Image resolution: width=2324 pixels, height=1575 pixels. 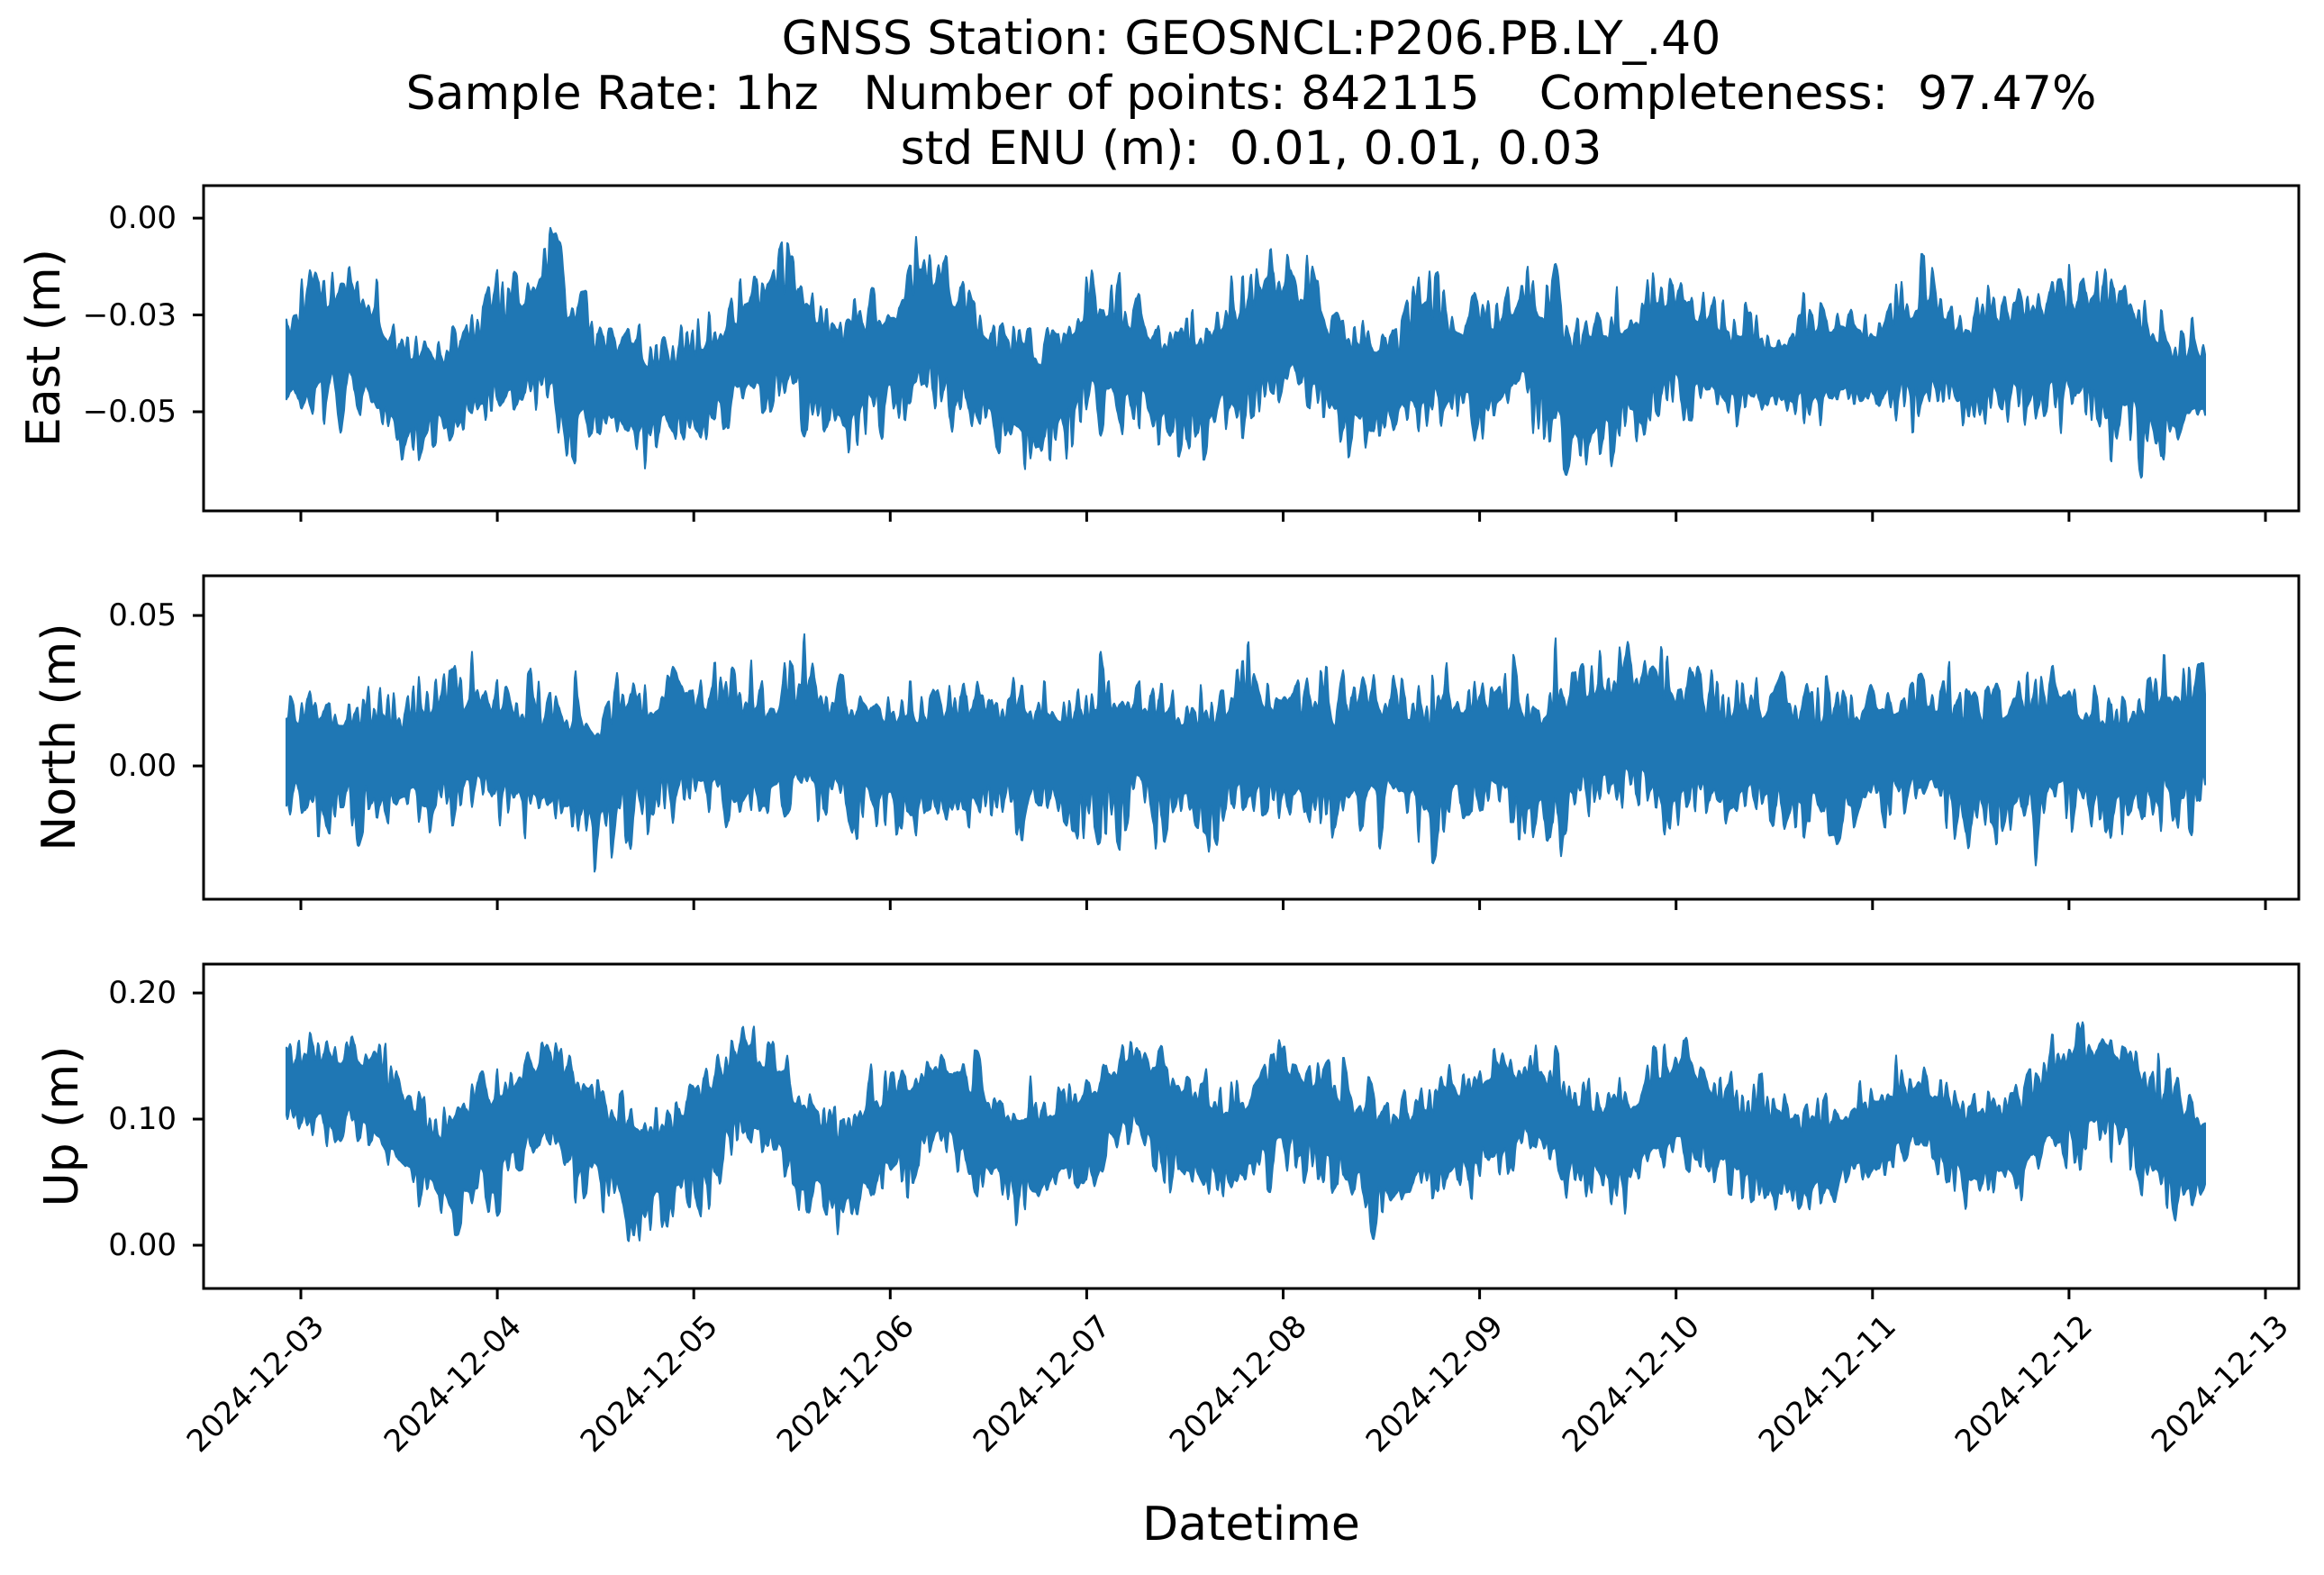 I want to click on east-y-tick-label: −0.05, so click(x=129, y=411).